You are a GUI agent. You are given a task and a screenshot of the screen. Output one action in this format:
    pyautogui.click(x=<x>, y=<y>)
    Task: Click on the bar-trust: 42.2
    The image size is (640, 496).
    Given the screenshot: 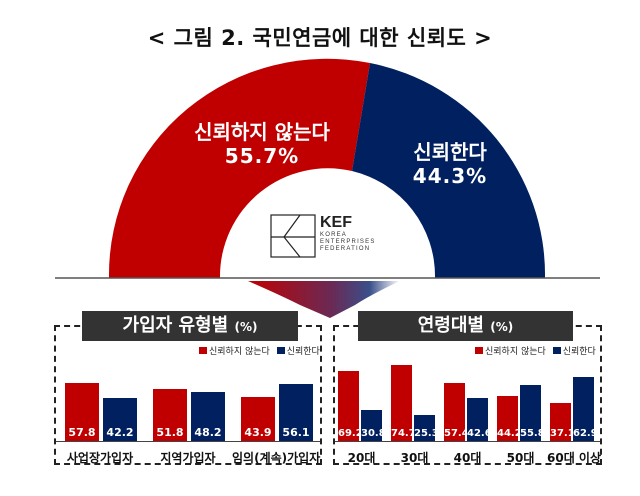 What is the action you would take?
    pyautogui.click(x=120, y=419)
    